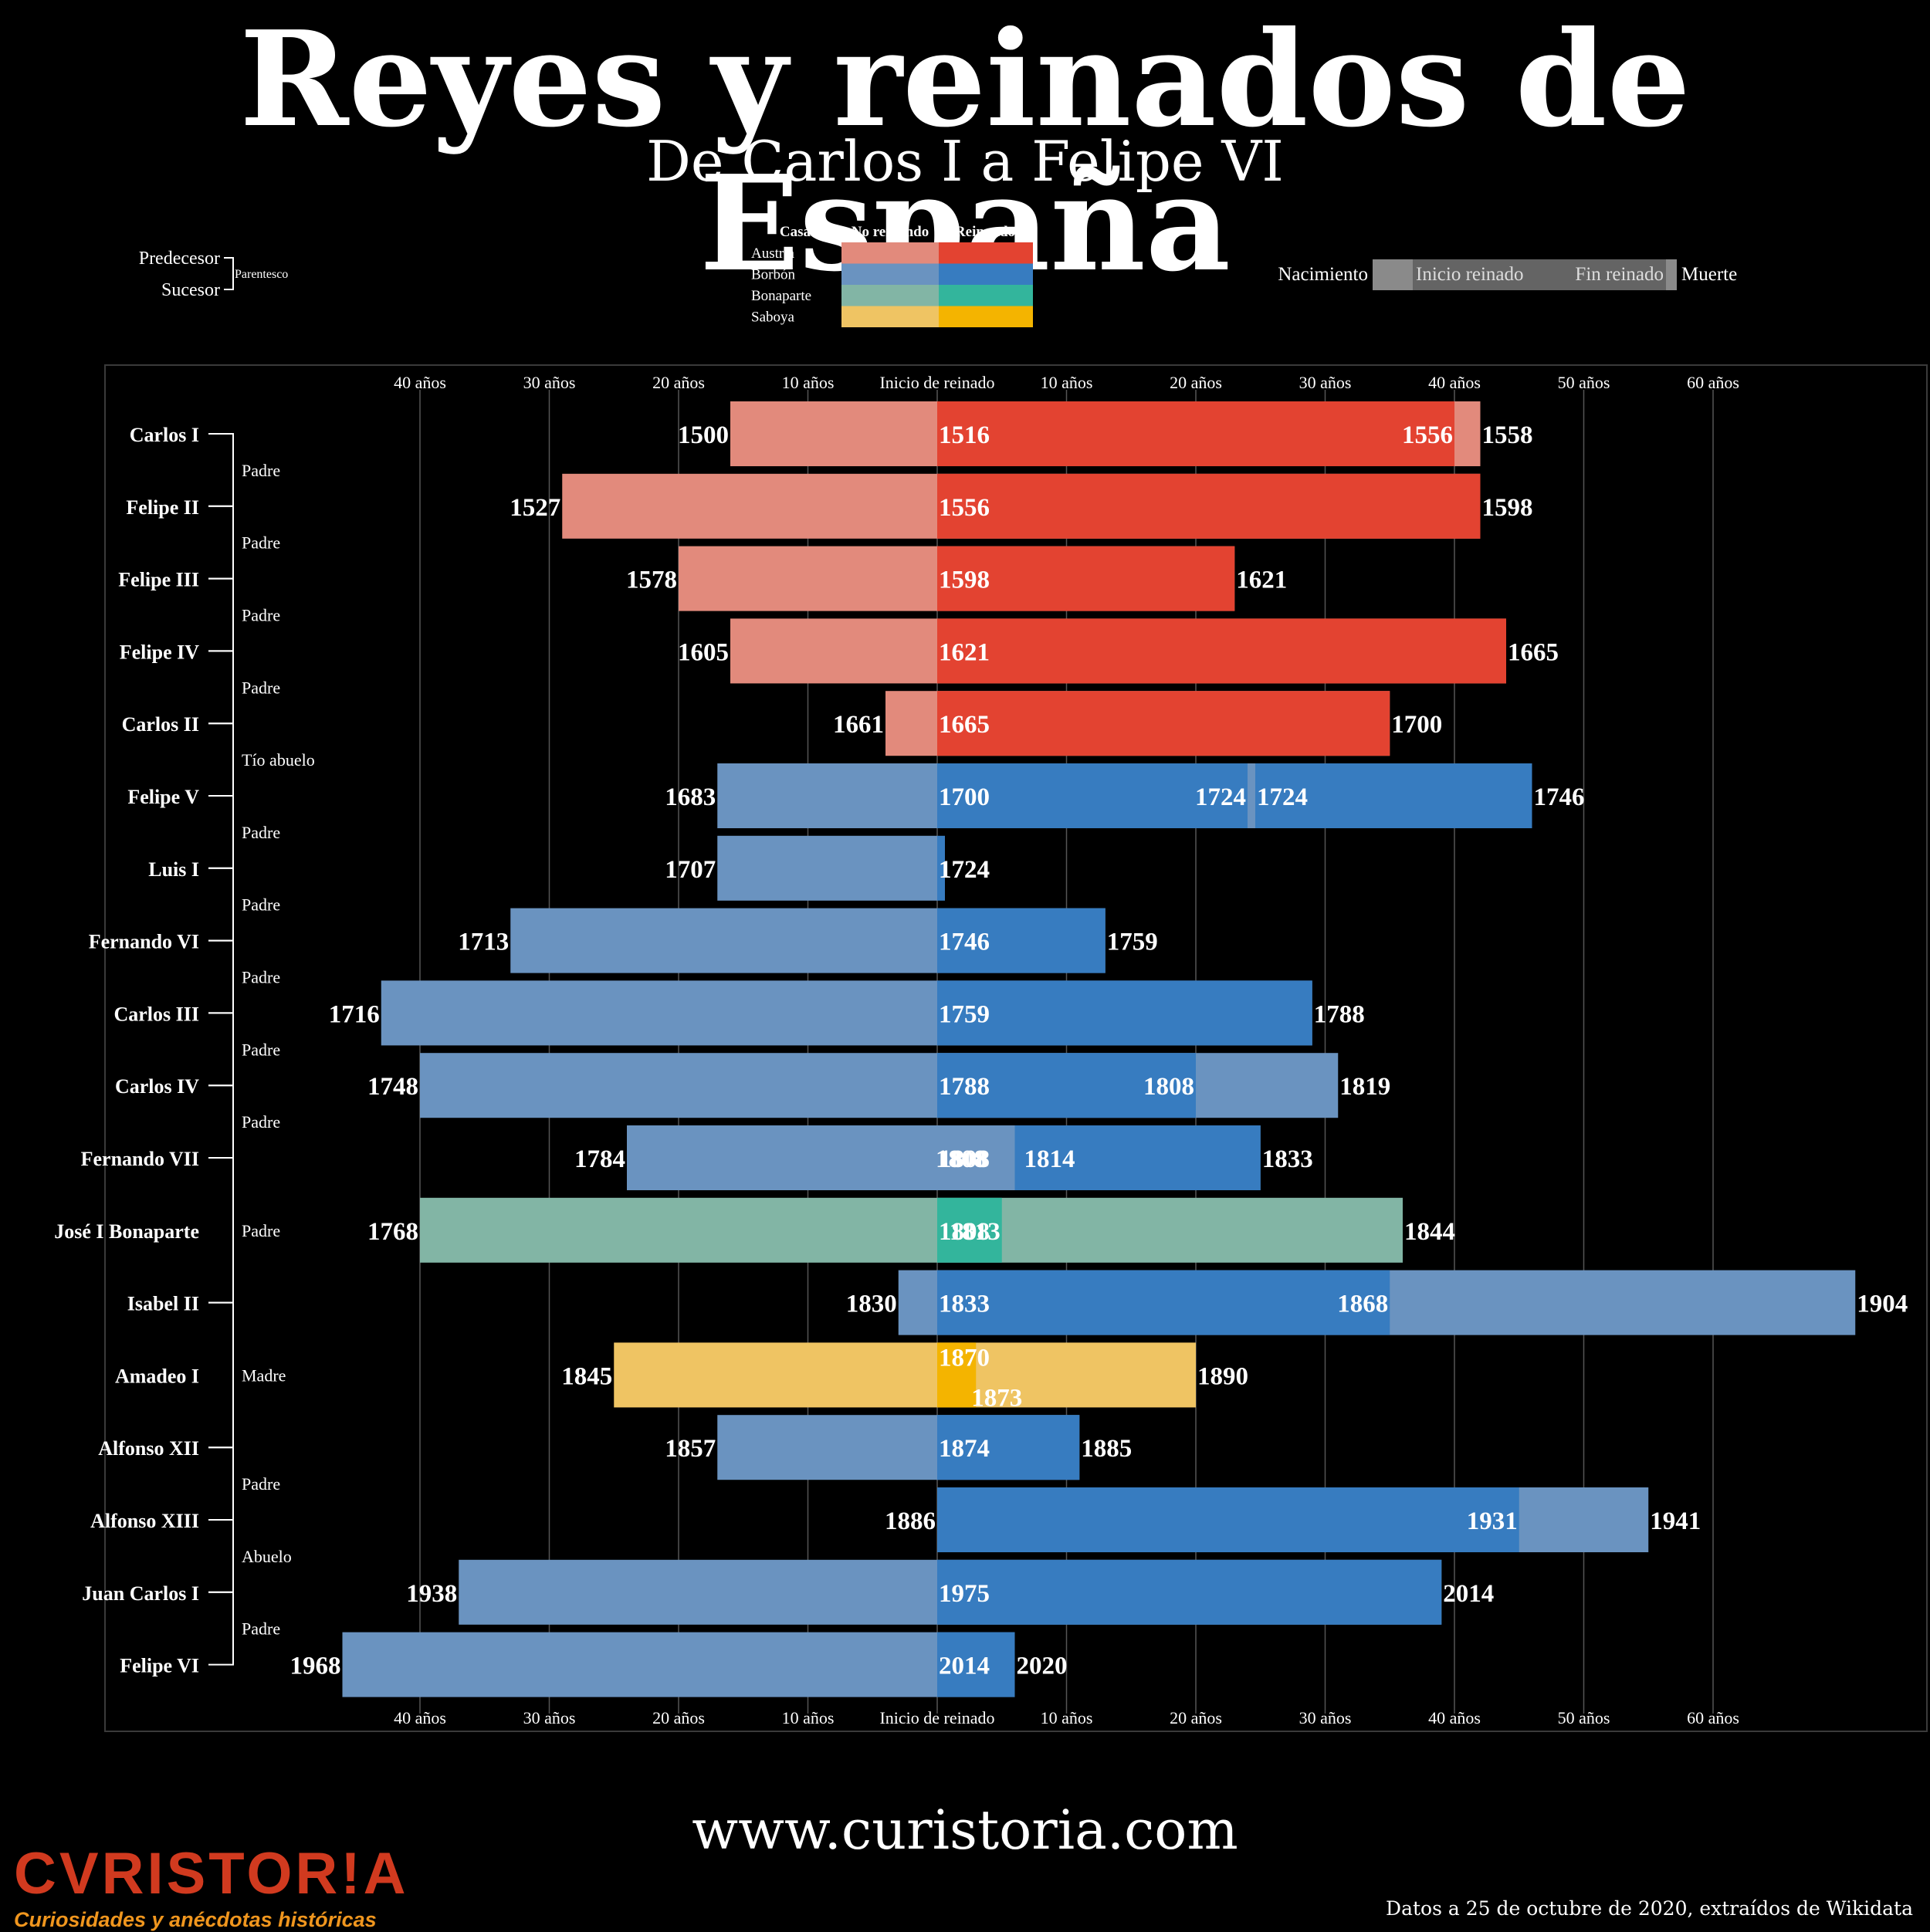 The image size is (1930, 1932). What do you see at coordinates (267, 1556) in the screenshot?
I see `relation-label: Abuelo` at bounding box center [267, 1556].